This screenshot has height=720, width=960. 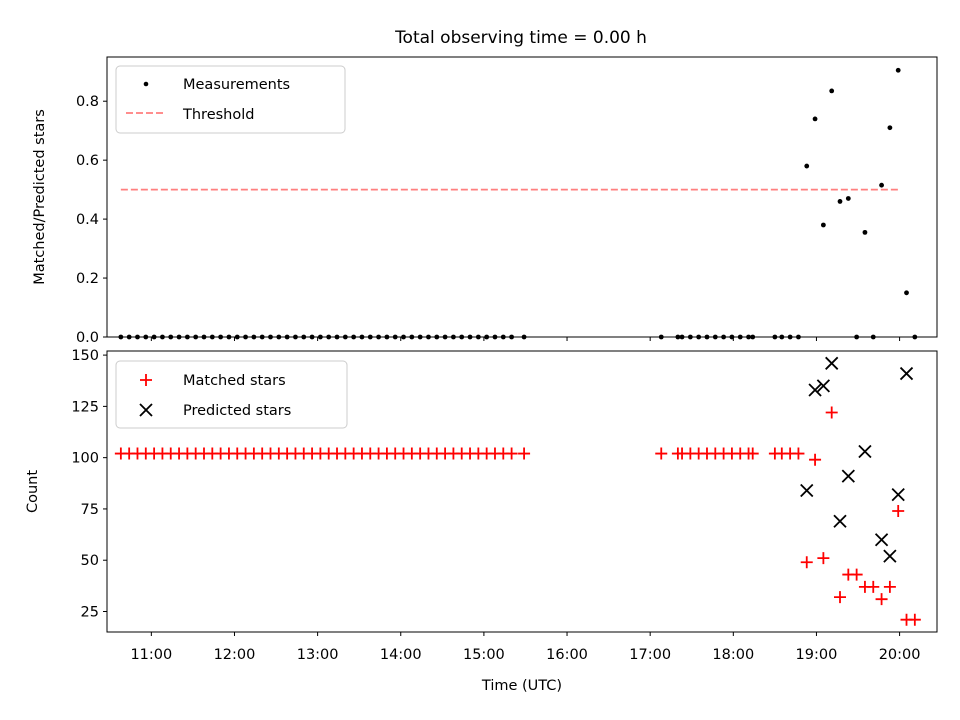 I want to click on ratio-y-tick-label: 0.0, so click(x=87, y=338).